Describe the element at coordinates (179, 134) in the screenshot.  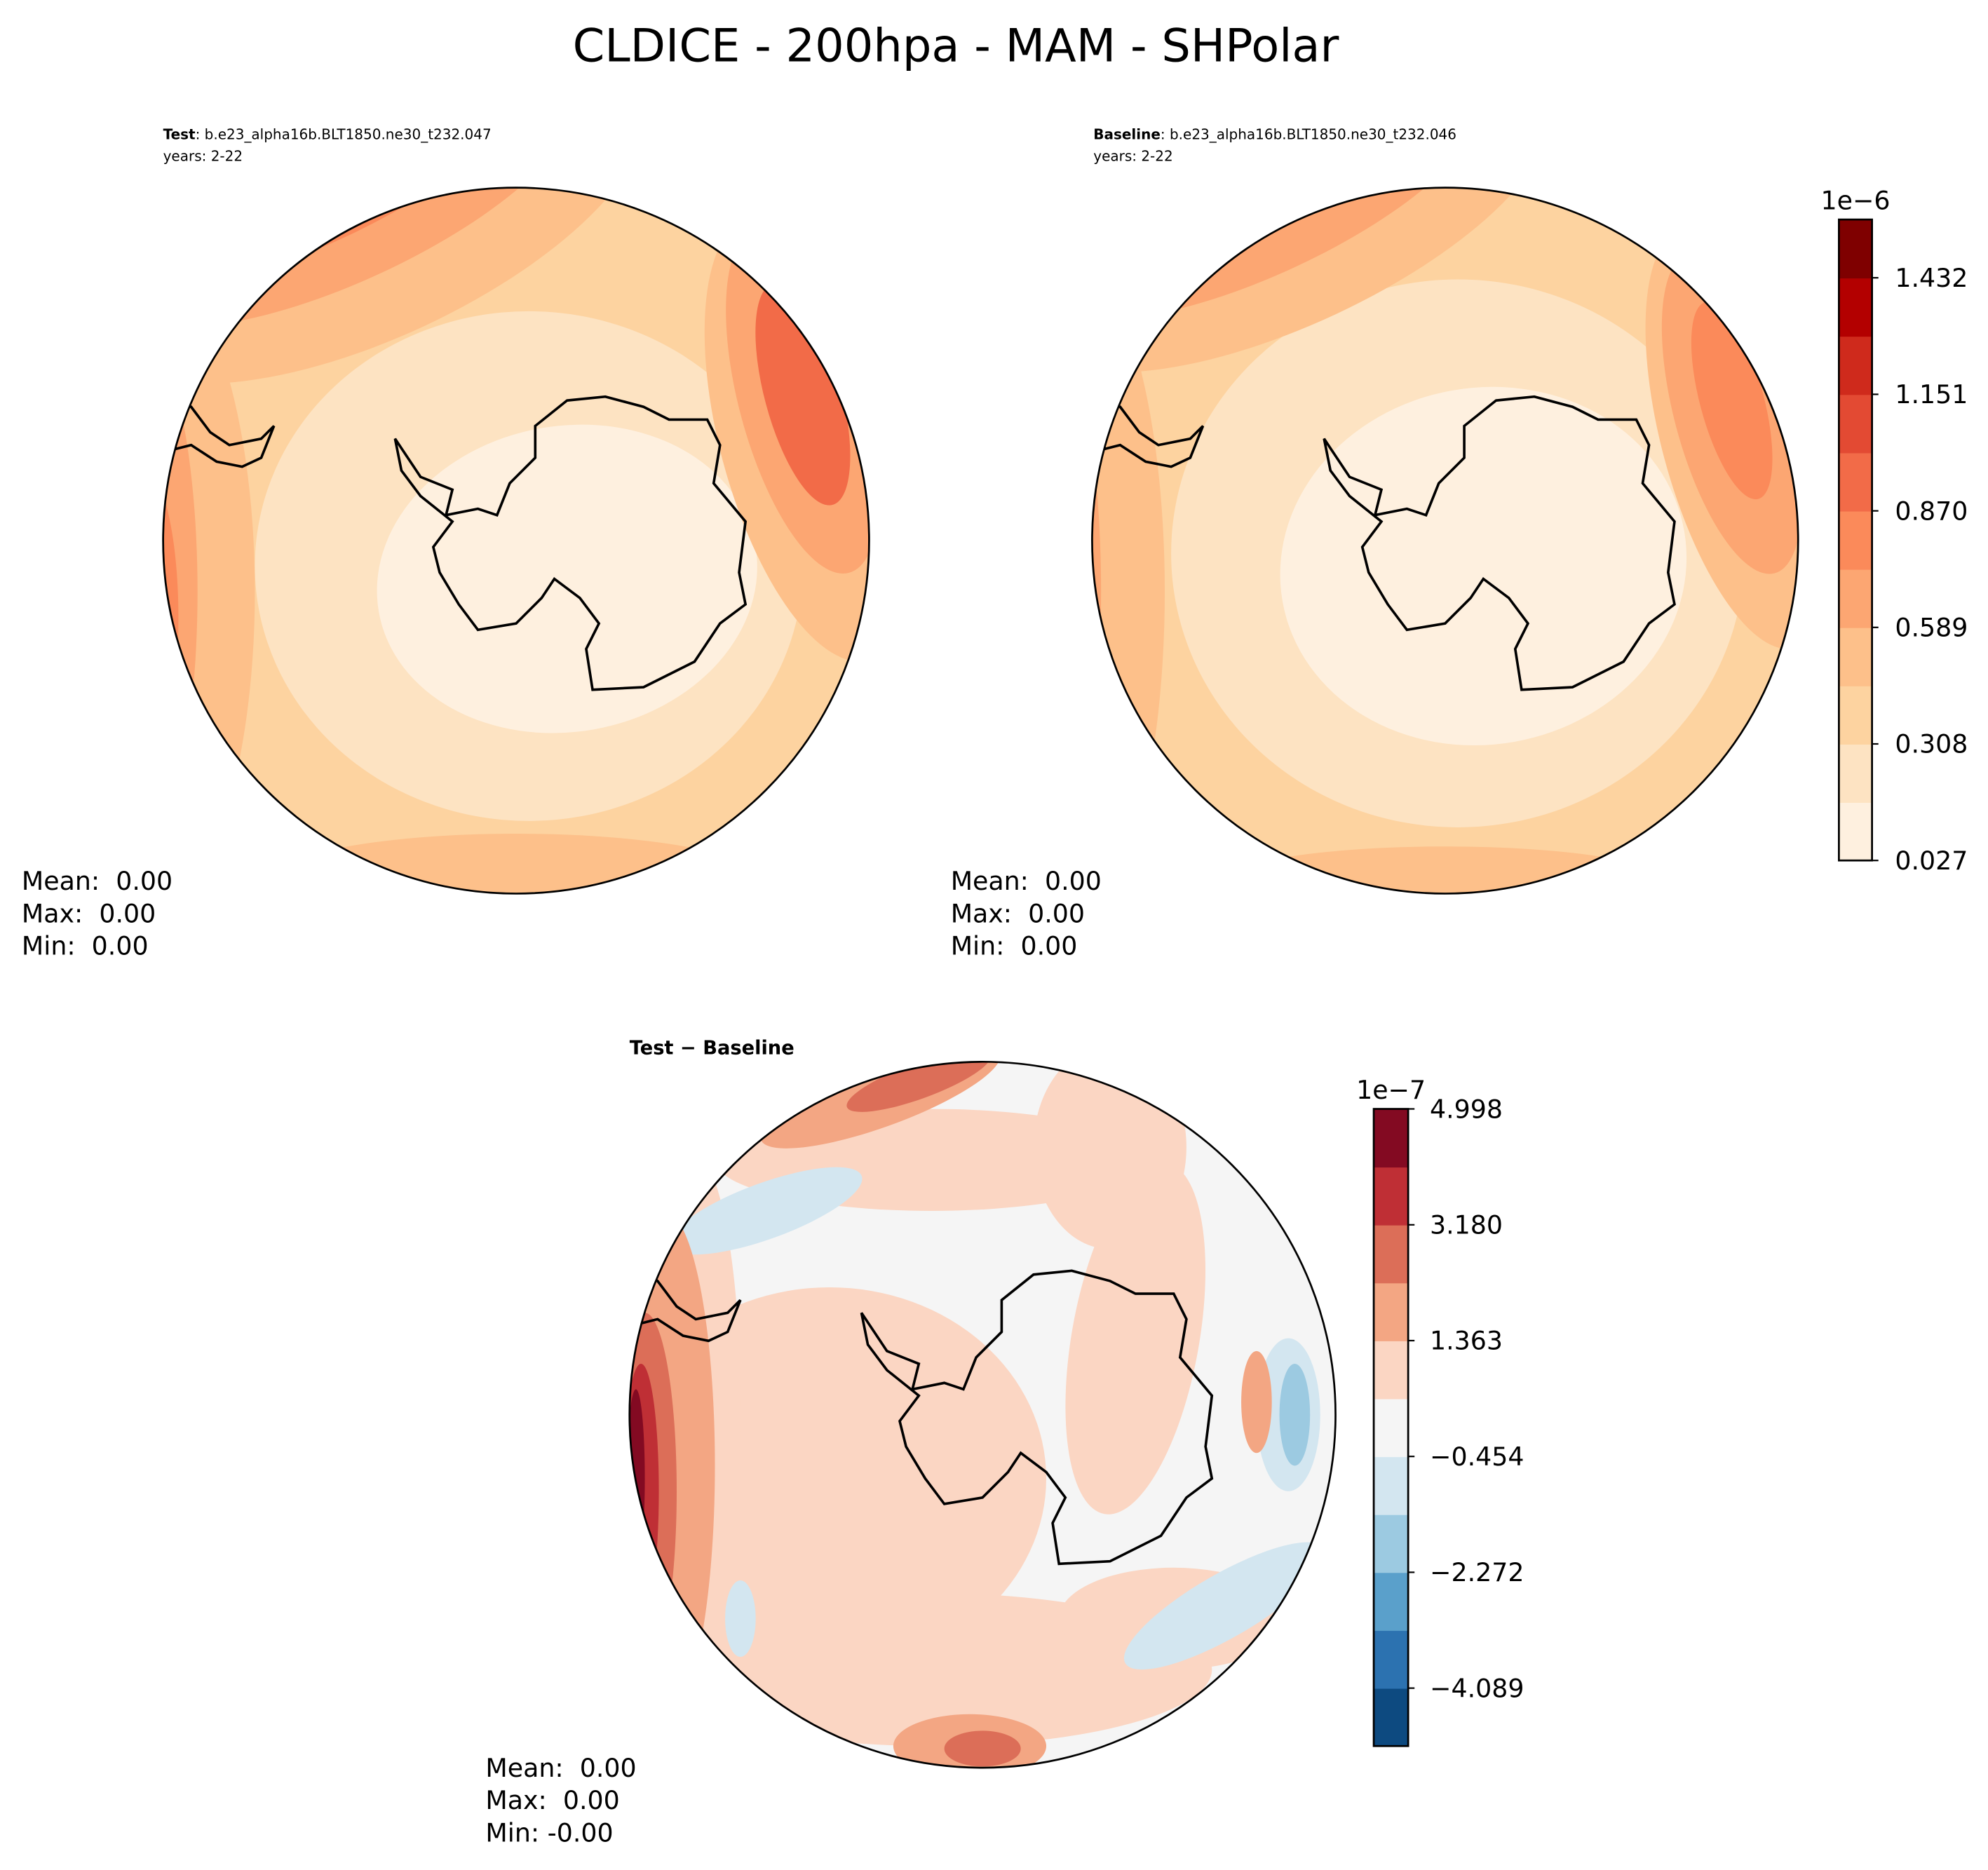
I see `panel-name: Test` at that location.